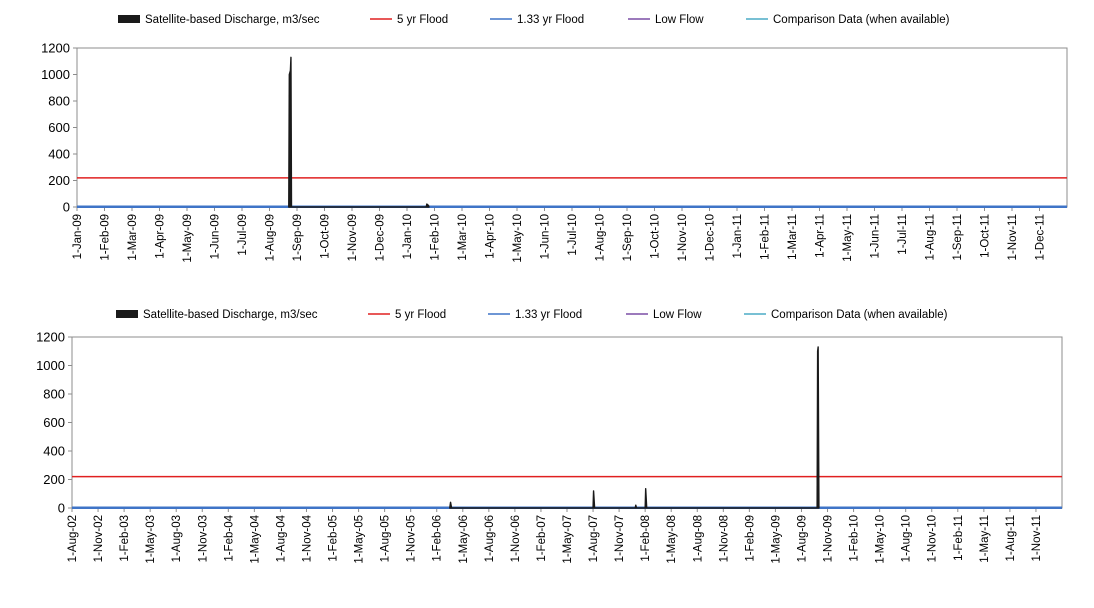 This screenshot has height=608, width=1094. I want to click on x-tick-label: 1-Sep-09, so click(298, 237).